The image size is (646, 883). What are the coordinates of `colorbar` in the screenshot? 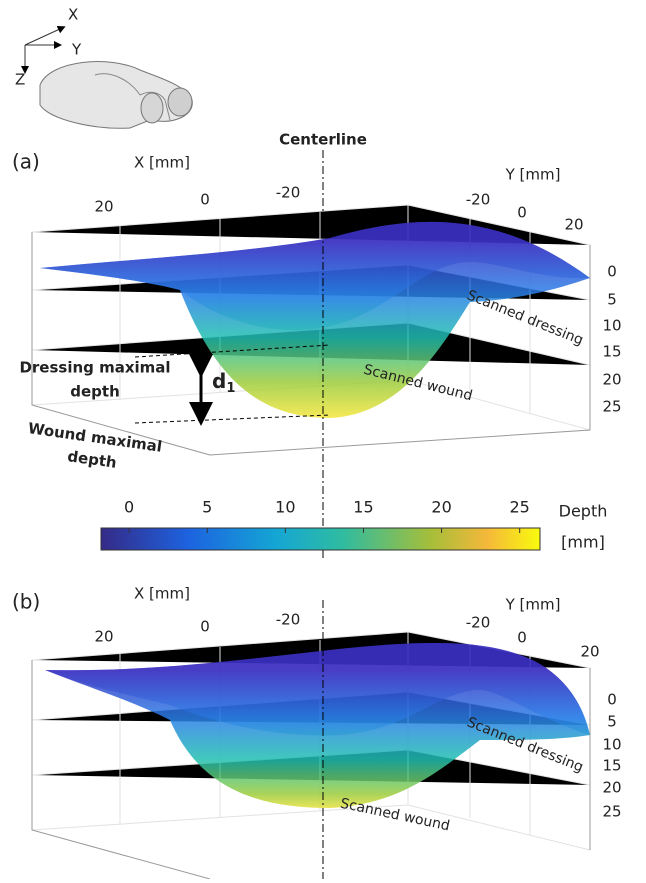 It's located at (320, 539).